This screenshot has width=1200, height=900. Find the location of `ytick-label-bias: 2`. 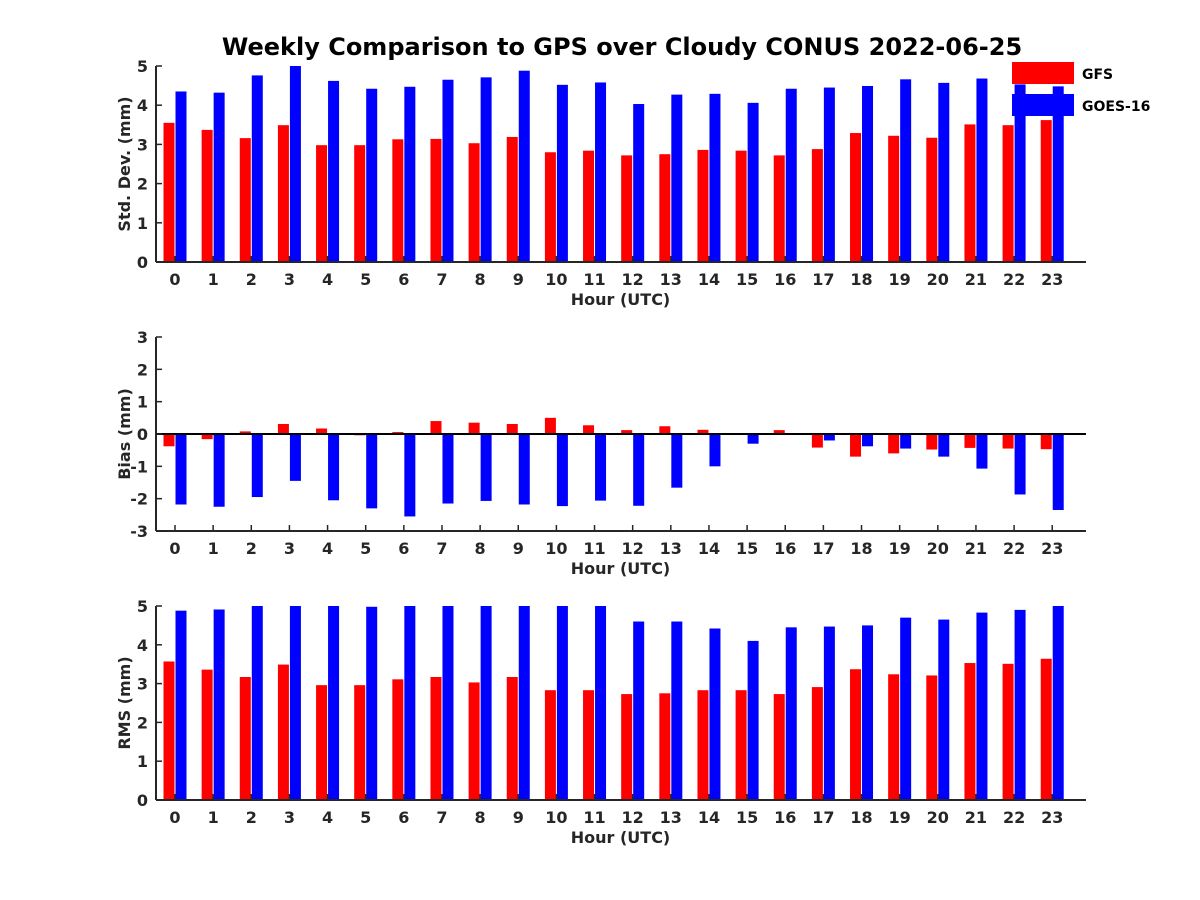

ytick-label-bias: 2 is located at coordinates (142, 369).